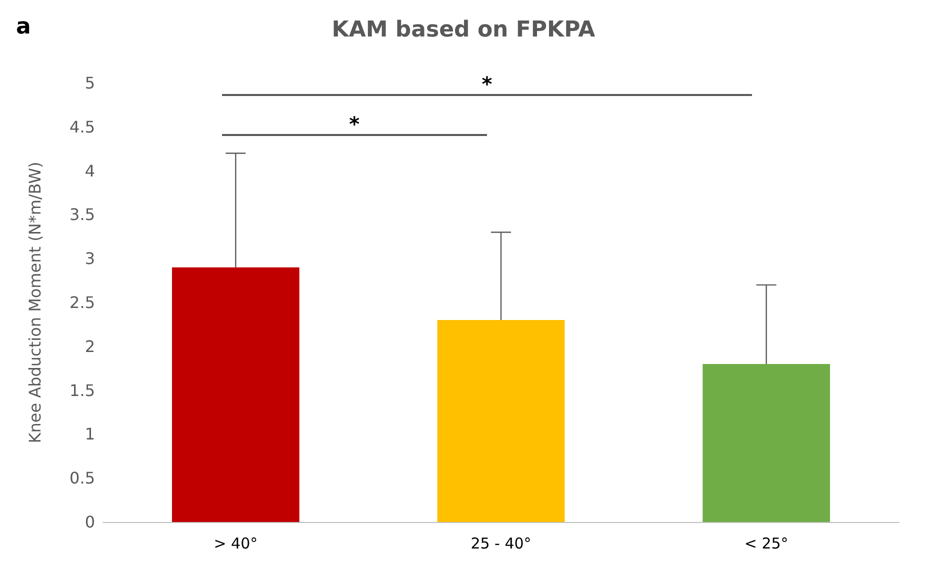 Image resolution: width=927 pixels, height=575 pixels. I want to click on y-tick-label: 0.5, so click(82, 478).